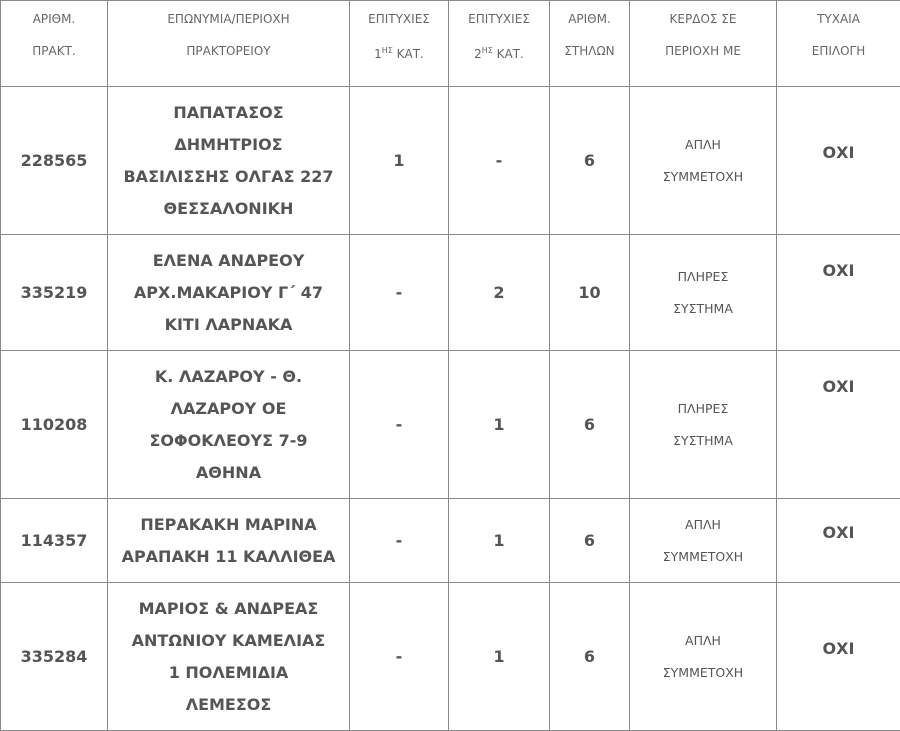 The width and height of the screenshot is (900, 731). Describe the element at coordinates (54, 657) in the screenshot. I see `agency-code: 335284` at that location.